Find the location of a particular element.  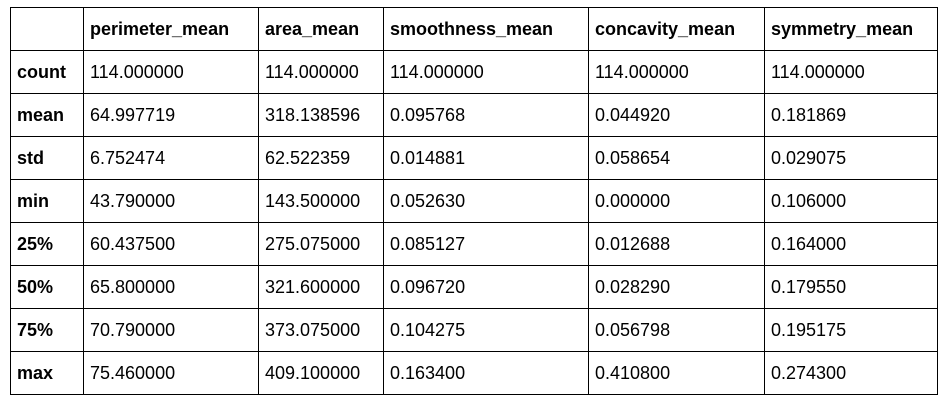

table-cell: 62.522359 is located at coordinates (321, 158).